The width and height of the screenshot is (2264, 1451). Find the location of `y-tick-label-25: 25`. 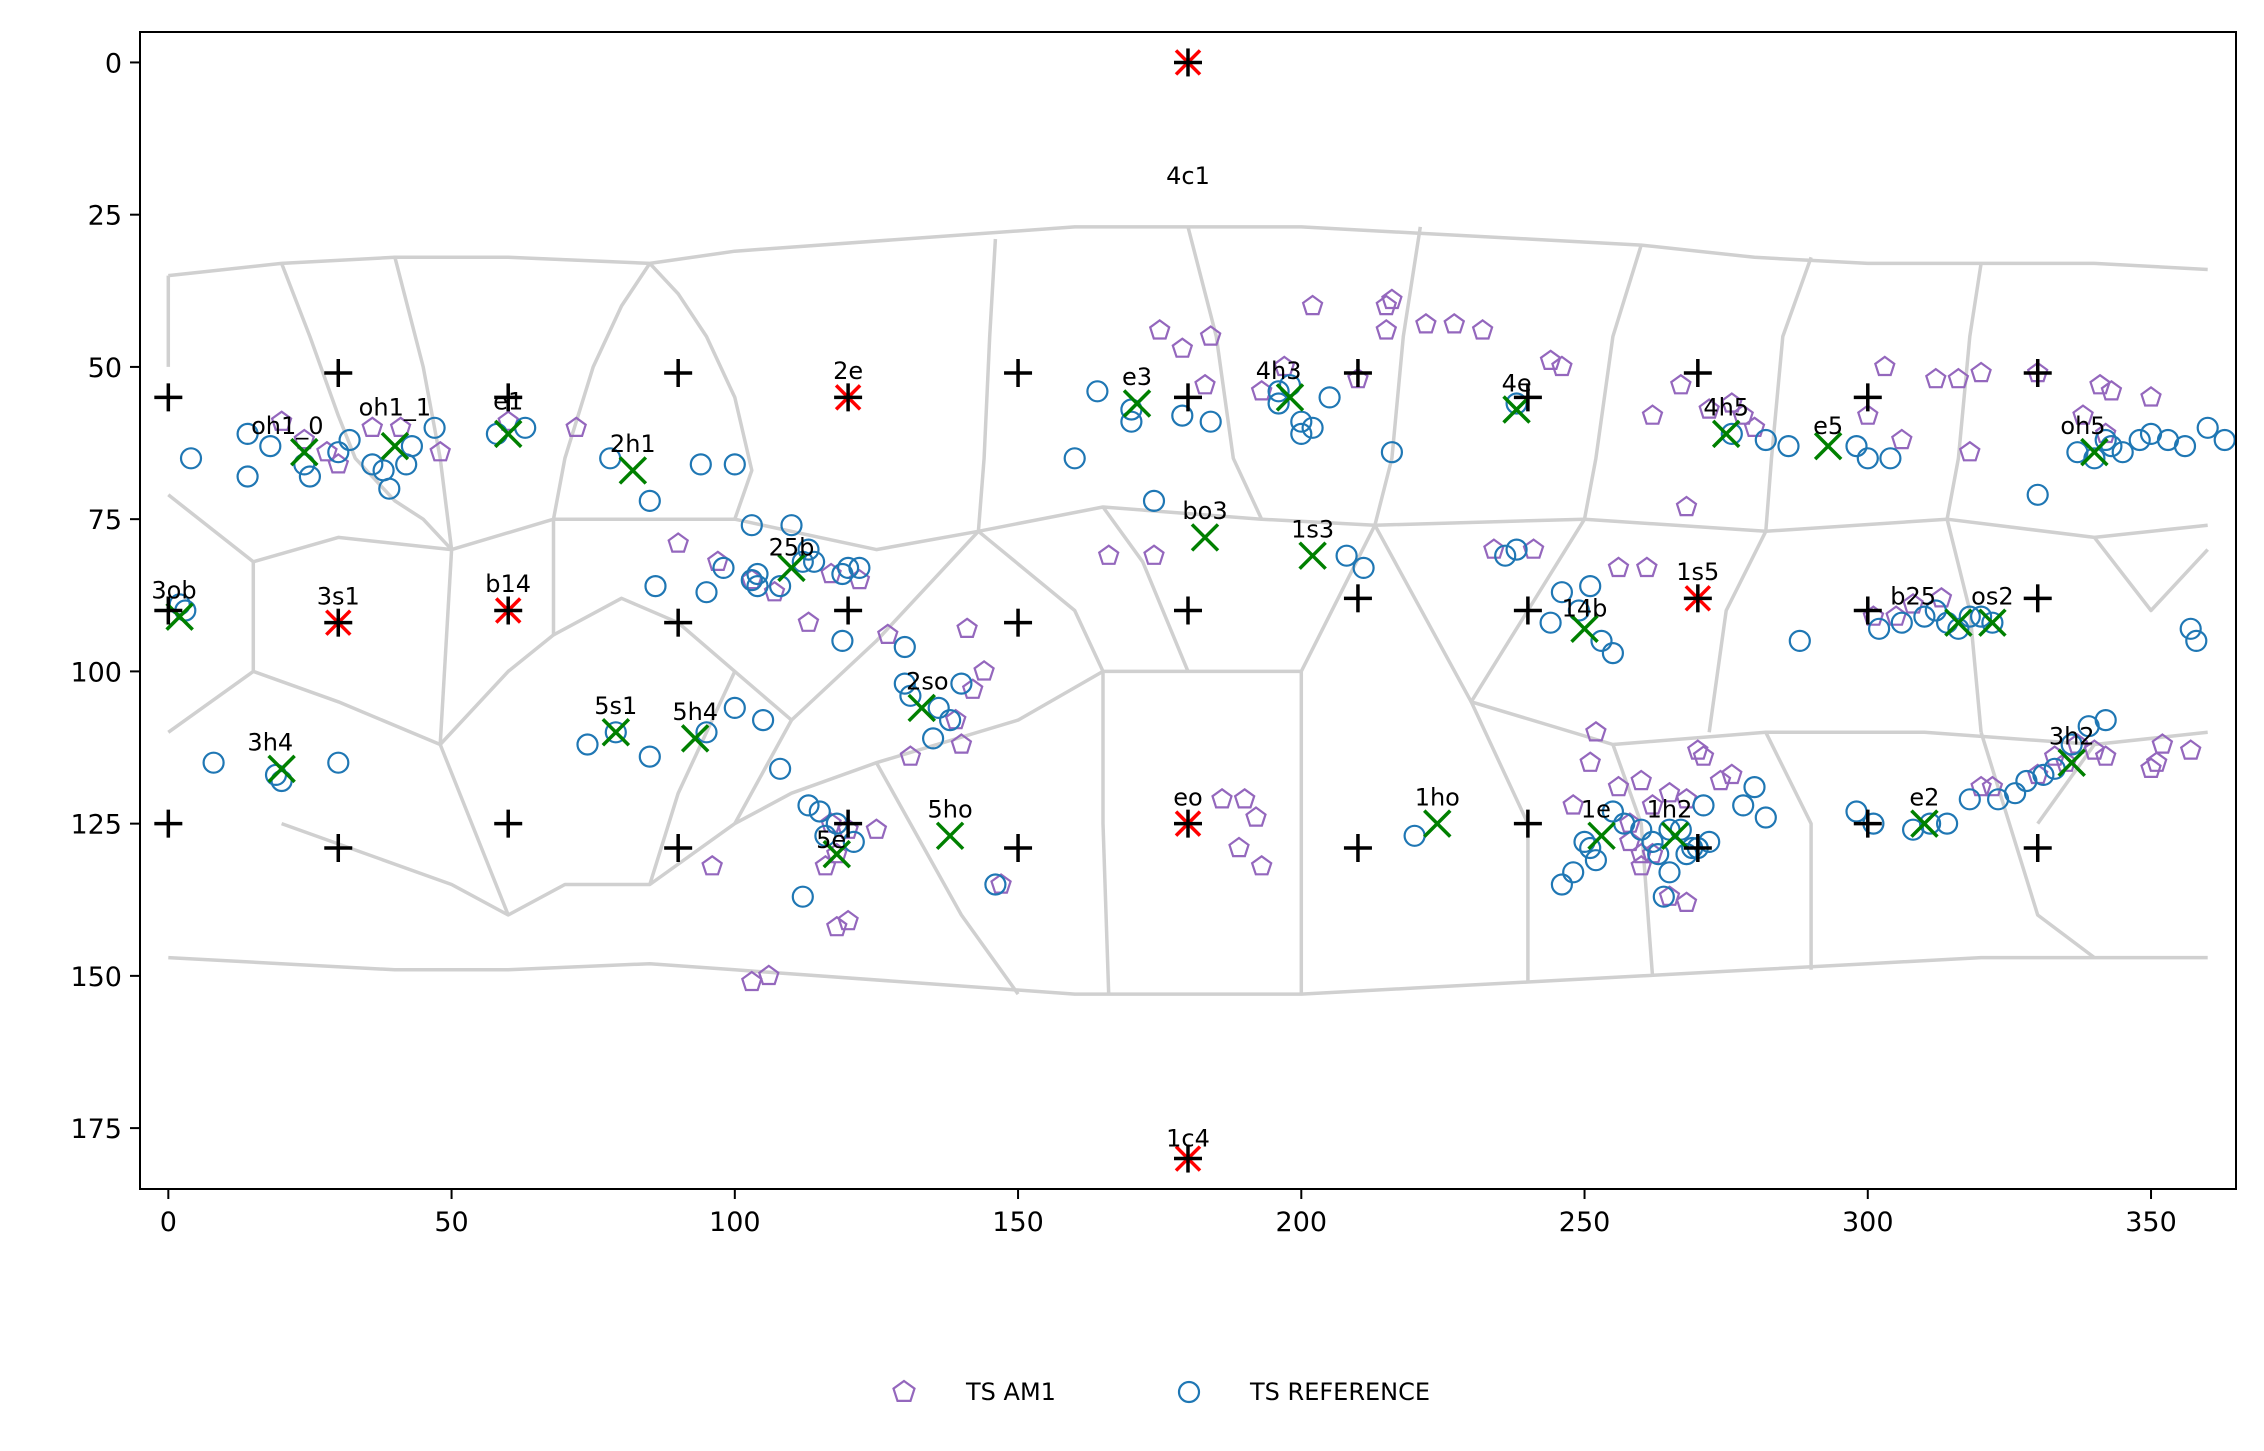

y-tick-label-25: 25 is located at coordinates (105, 216).